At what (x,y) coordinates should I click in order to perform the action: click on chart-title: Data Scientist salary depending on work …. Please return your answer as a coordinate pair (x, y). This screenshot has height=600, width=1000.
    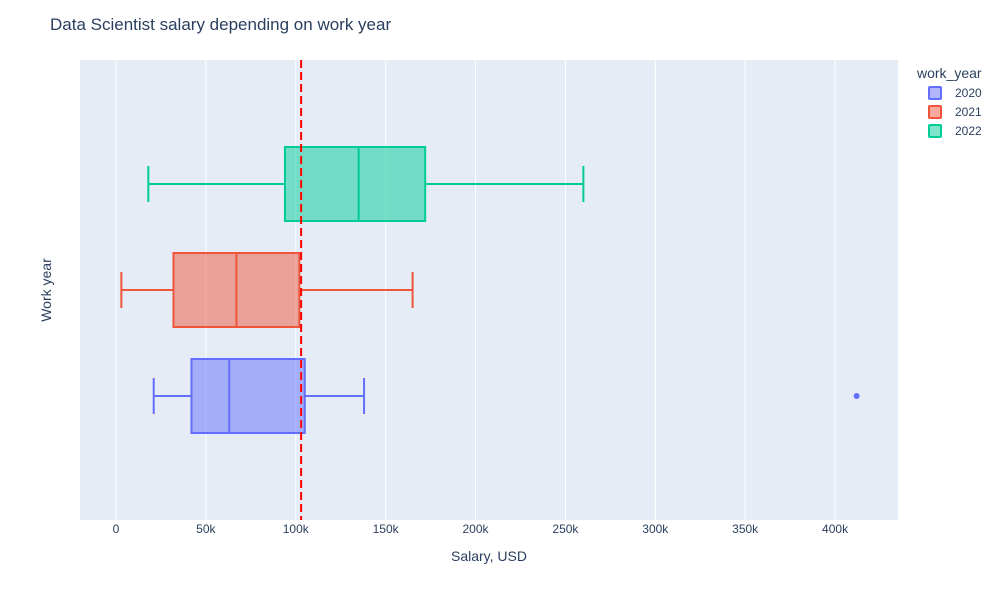
    Looking at the image, I should click on (220, 24).